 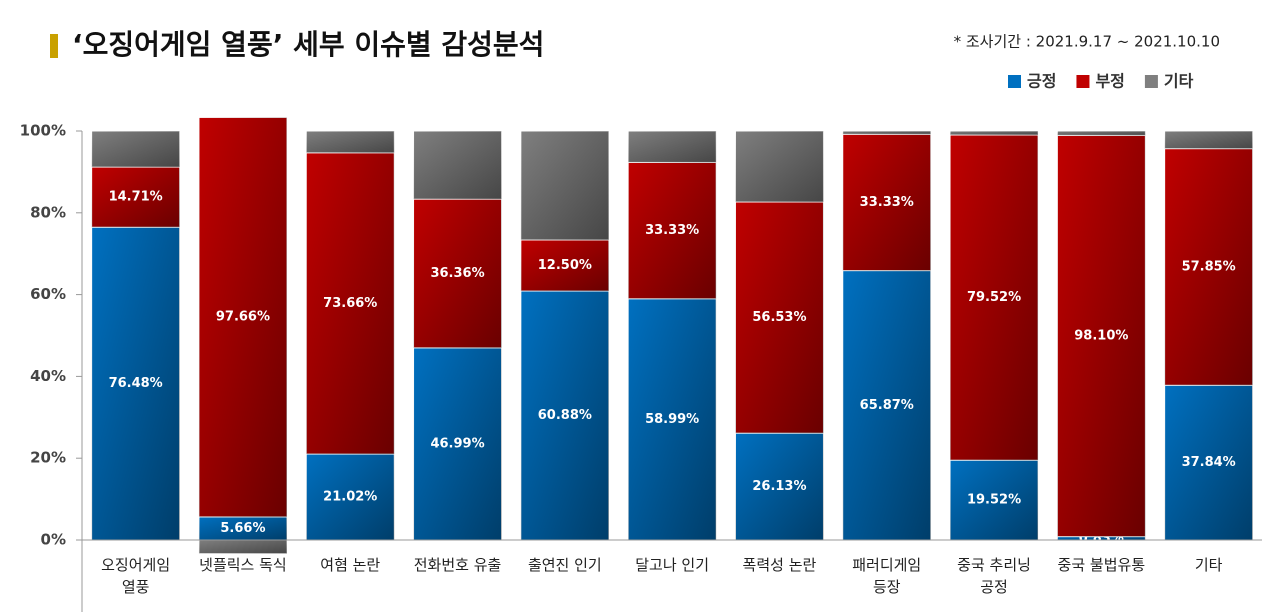 I want to click on value-label: 19.52%, so click(x=994, y=500).